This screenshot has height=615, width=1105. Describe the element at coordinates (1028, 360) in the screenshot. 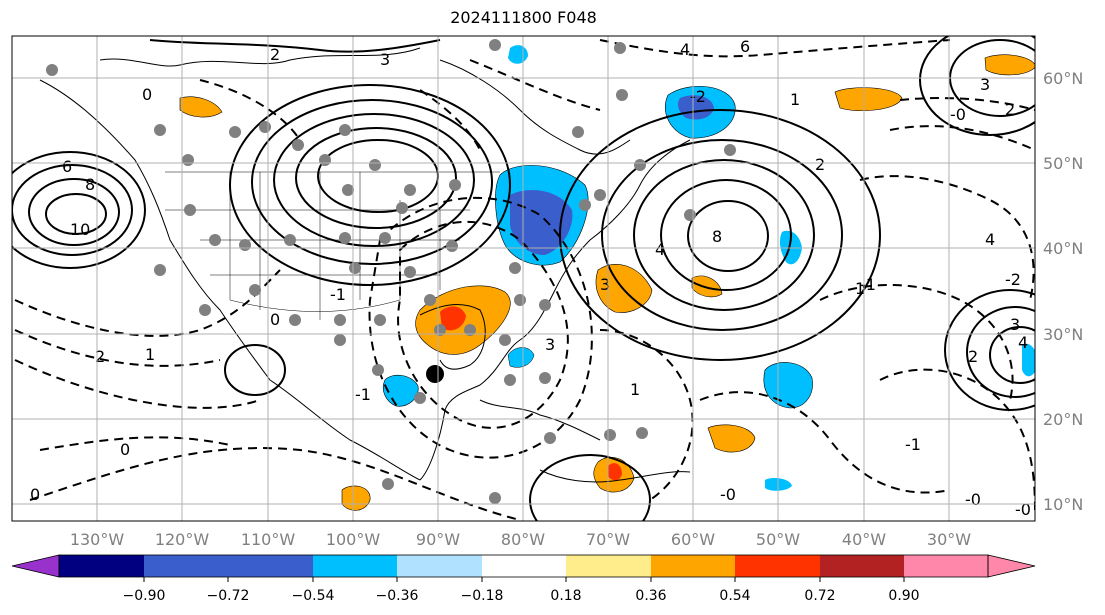

I see `negative-anomaly-east` at that location.